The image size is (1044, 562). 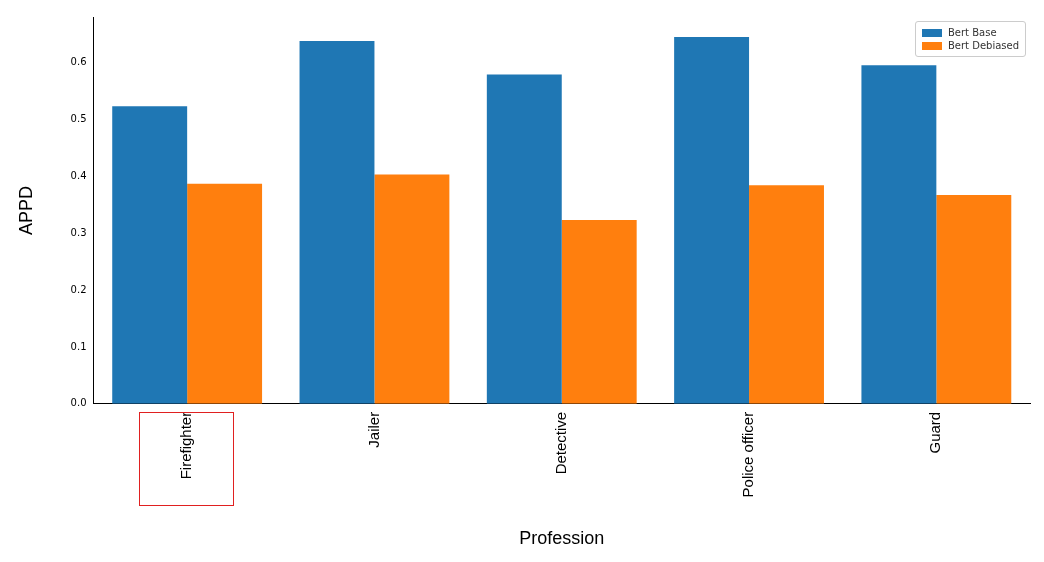 What do you see at coordinates (78, 346) in the screenshot?
I see `y-tick-label: 0.1` at bounding box center [78, 346].